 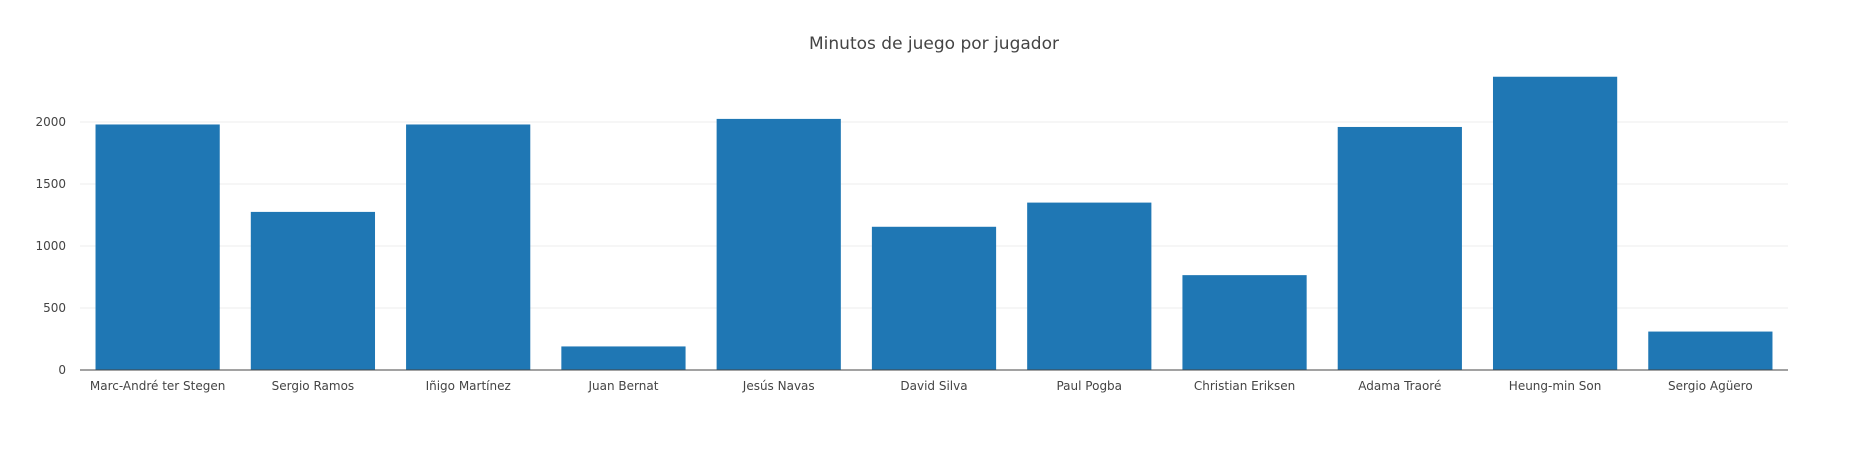 I want to click on x-tick-label: Sergio Ramos, so click(x=313, y=386).